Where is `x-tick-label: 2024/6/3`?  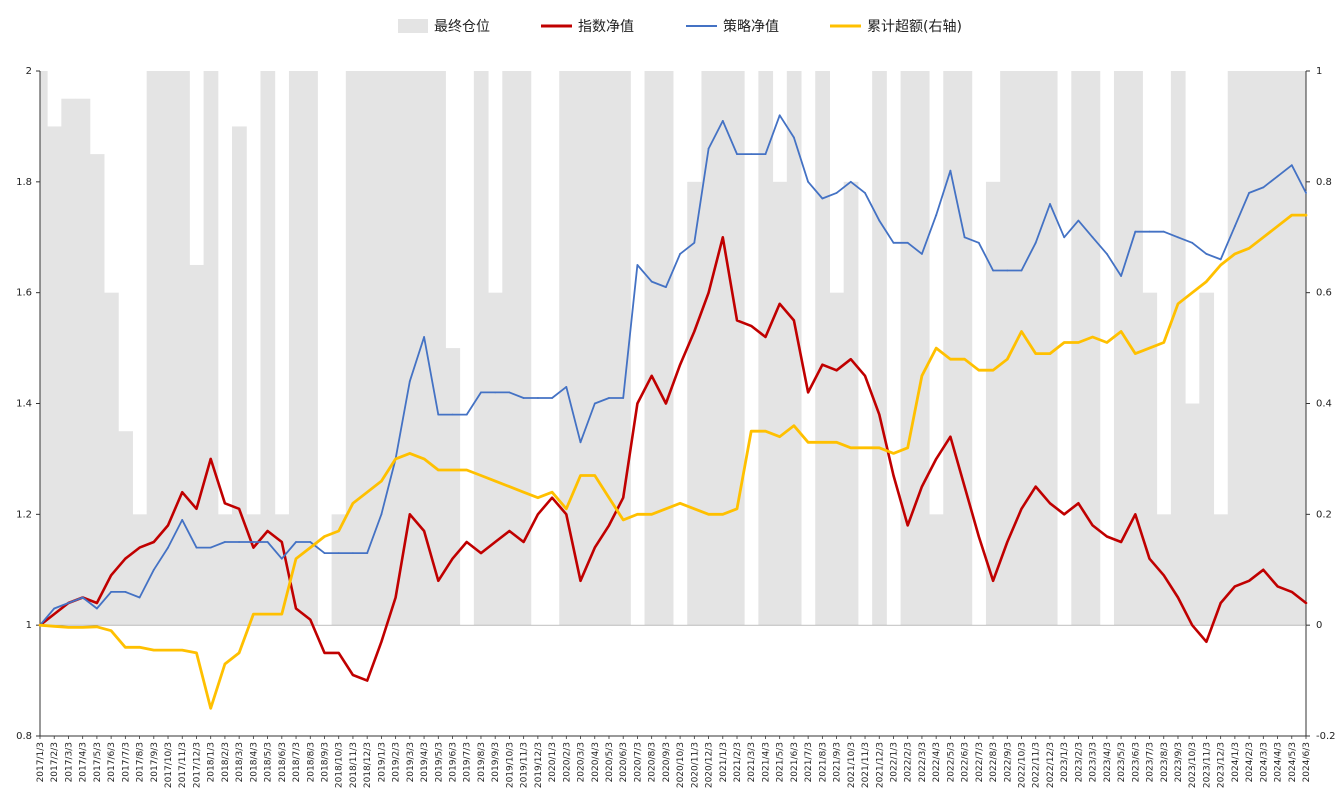
x-tick-label: 2024/6/3 is located at coordinates (1307, 762).